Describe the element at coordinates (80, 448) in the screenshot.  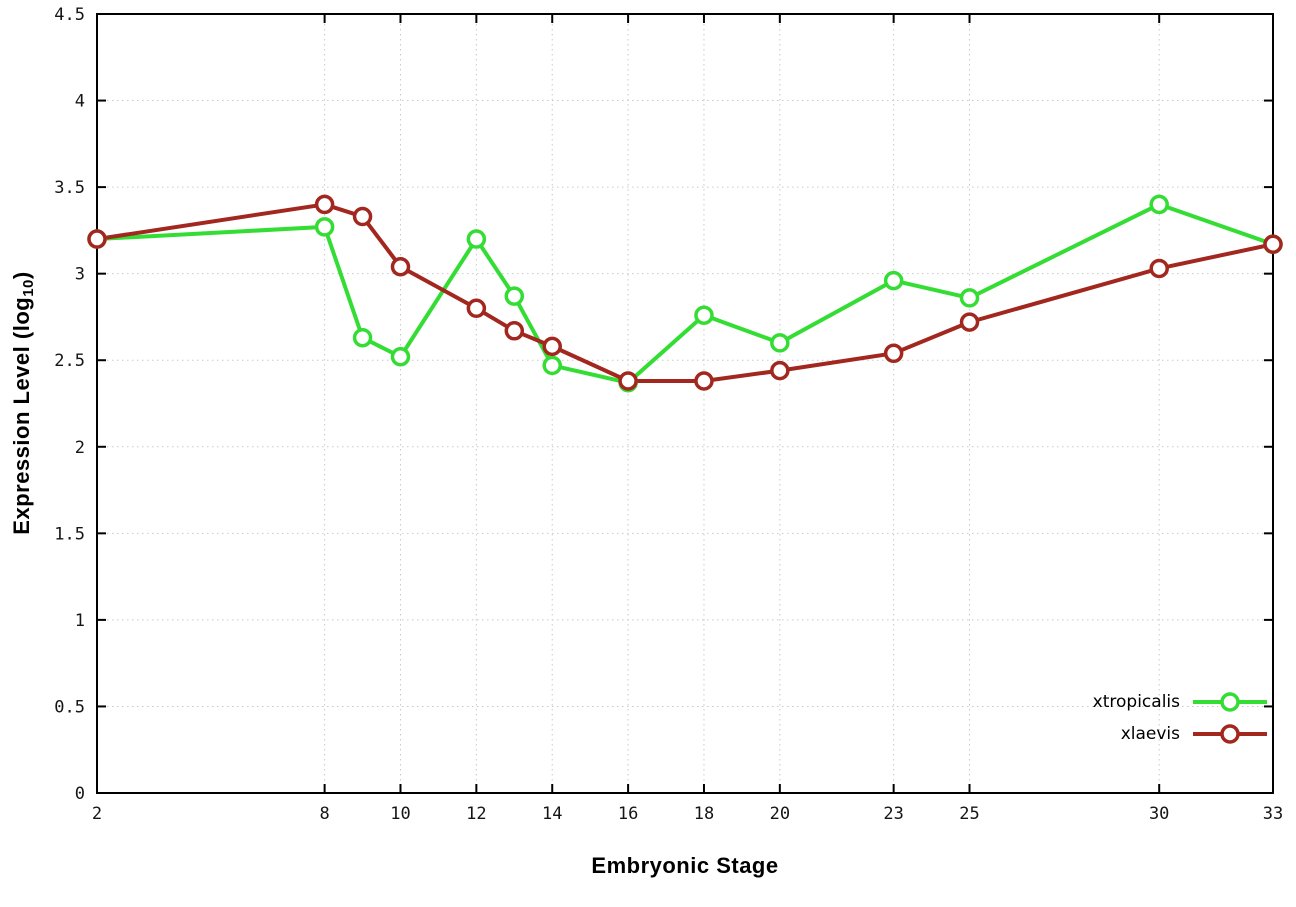
I see `y-tick-label: 2` at that location.